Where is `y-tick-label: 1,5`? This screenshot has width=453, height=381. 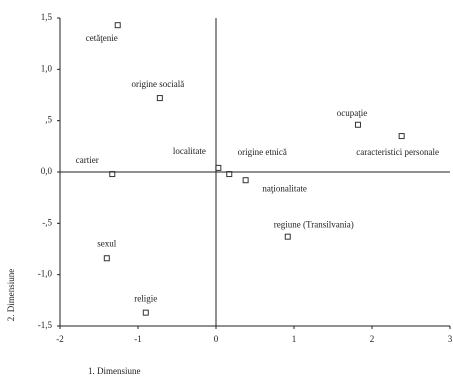
y-tick-label: 1,5 is located at coordinates (47, 17).